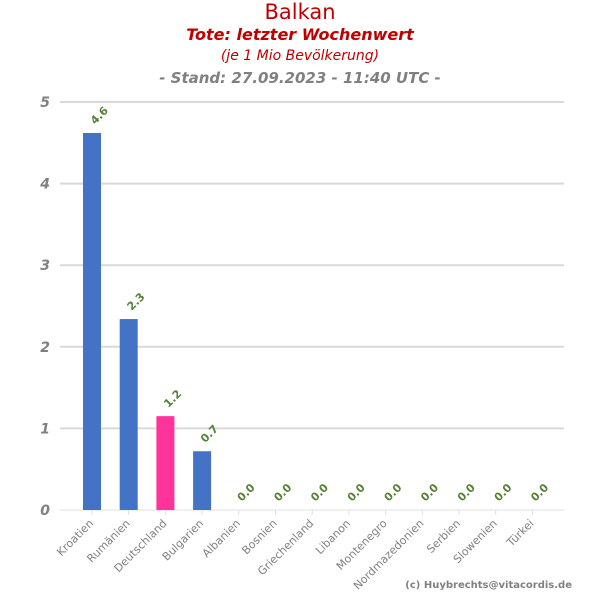 The width and height of the screenshot is (600, 600). I want to click on credit: (c) Huybrechts@vitacordis.de, so click(488, 585).